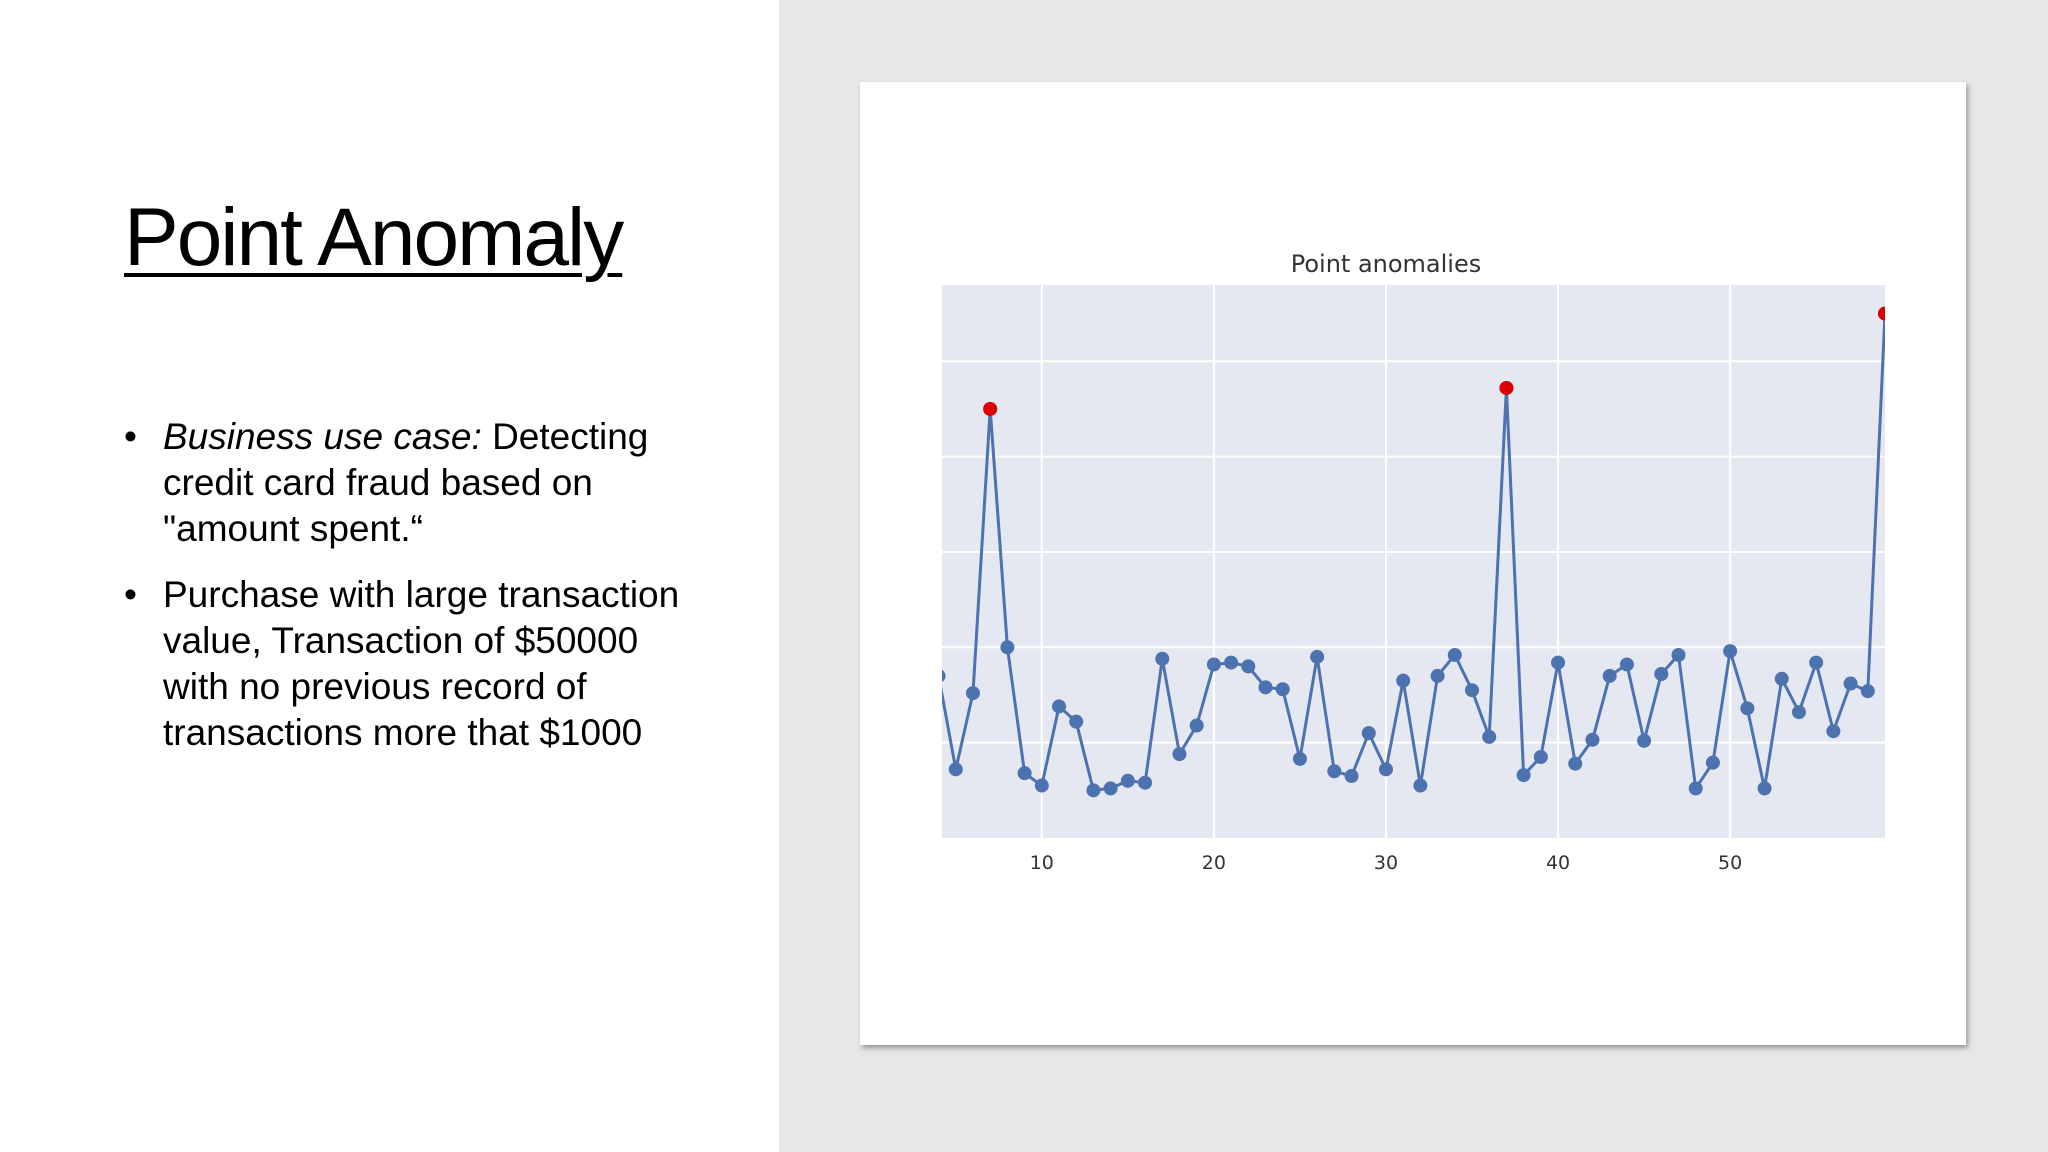 The width and height of the screenshot is (2048, 1152). I want to click on x-tick-label: 20, so click(1214, 863).